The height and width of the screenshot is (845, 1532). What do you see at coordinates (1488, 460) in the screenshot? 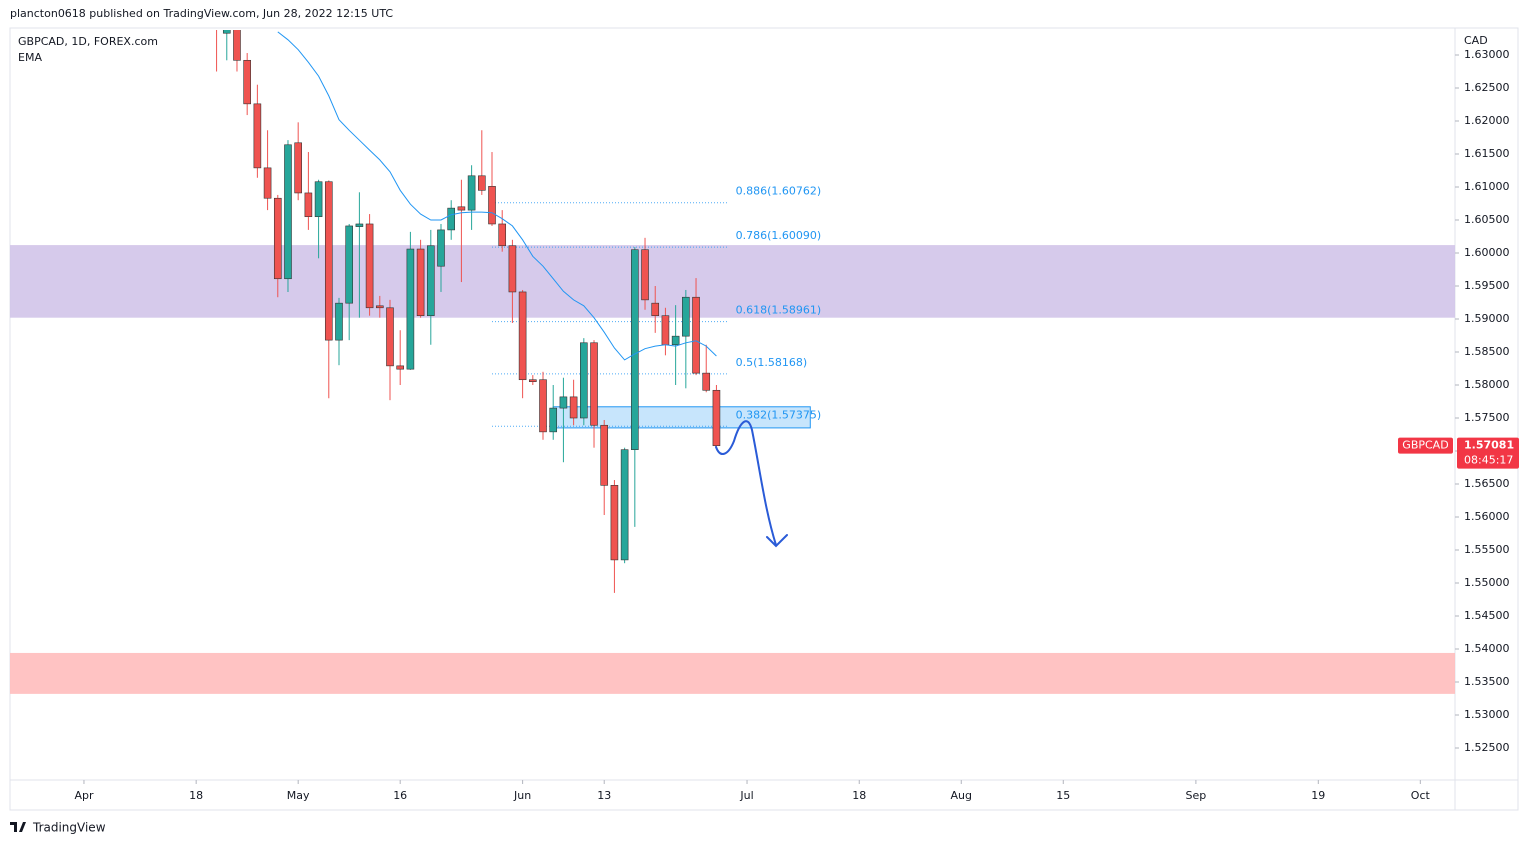
I see `countdown: 08:45:17` at bounding box center [1488, 460].